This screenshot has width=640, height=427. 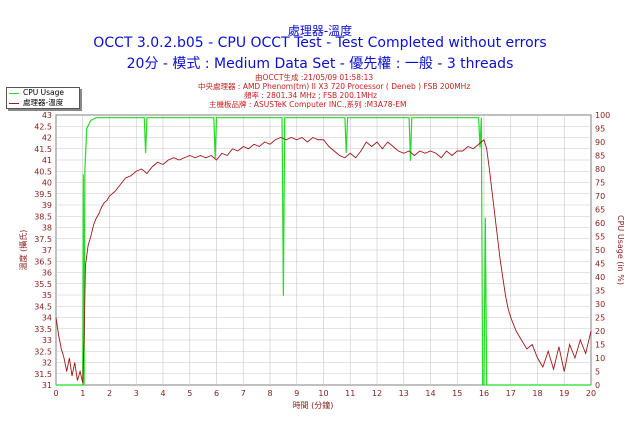 I want to click on x-tick-label: 19, so click(x=564, y=393).